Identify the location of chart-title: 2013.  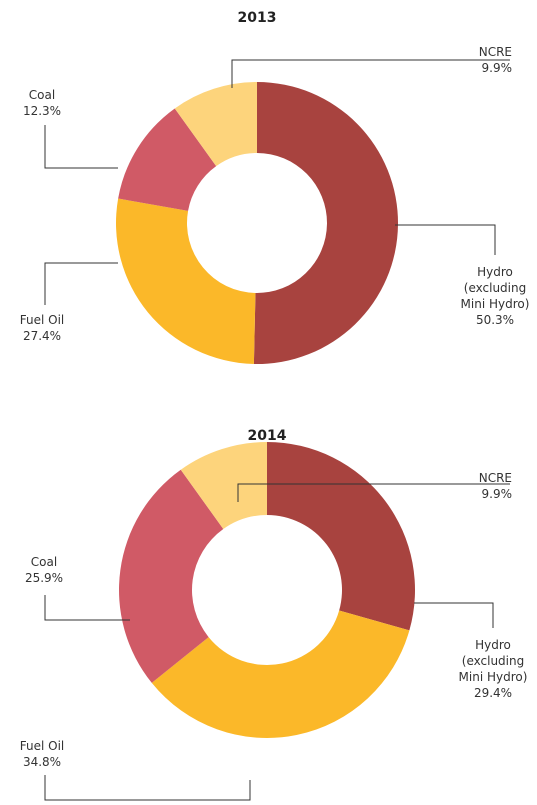
(257, 18).